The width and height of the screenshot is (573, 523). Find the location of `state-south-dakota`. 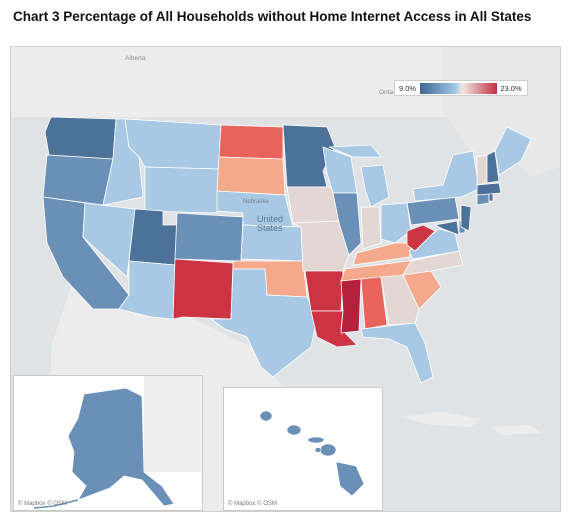

state-south-dakota is located at coordinates (251, 176).